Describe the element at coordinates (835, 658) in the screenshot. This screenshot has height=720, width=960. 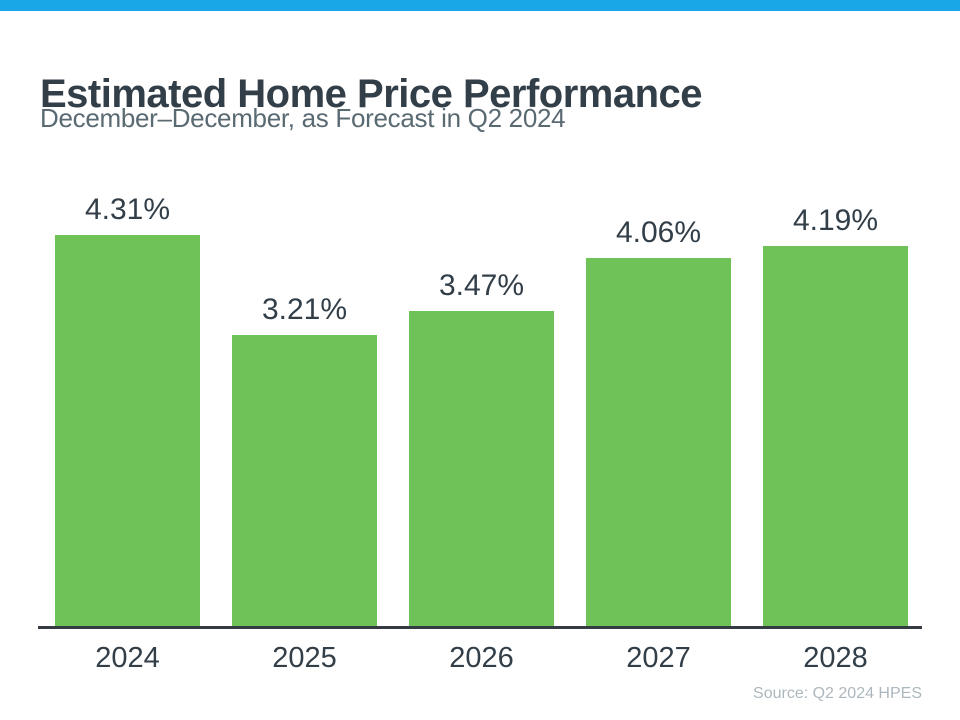
I see `x-axis-label-2028: 2028` at that location.